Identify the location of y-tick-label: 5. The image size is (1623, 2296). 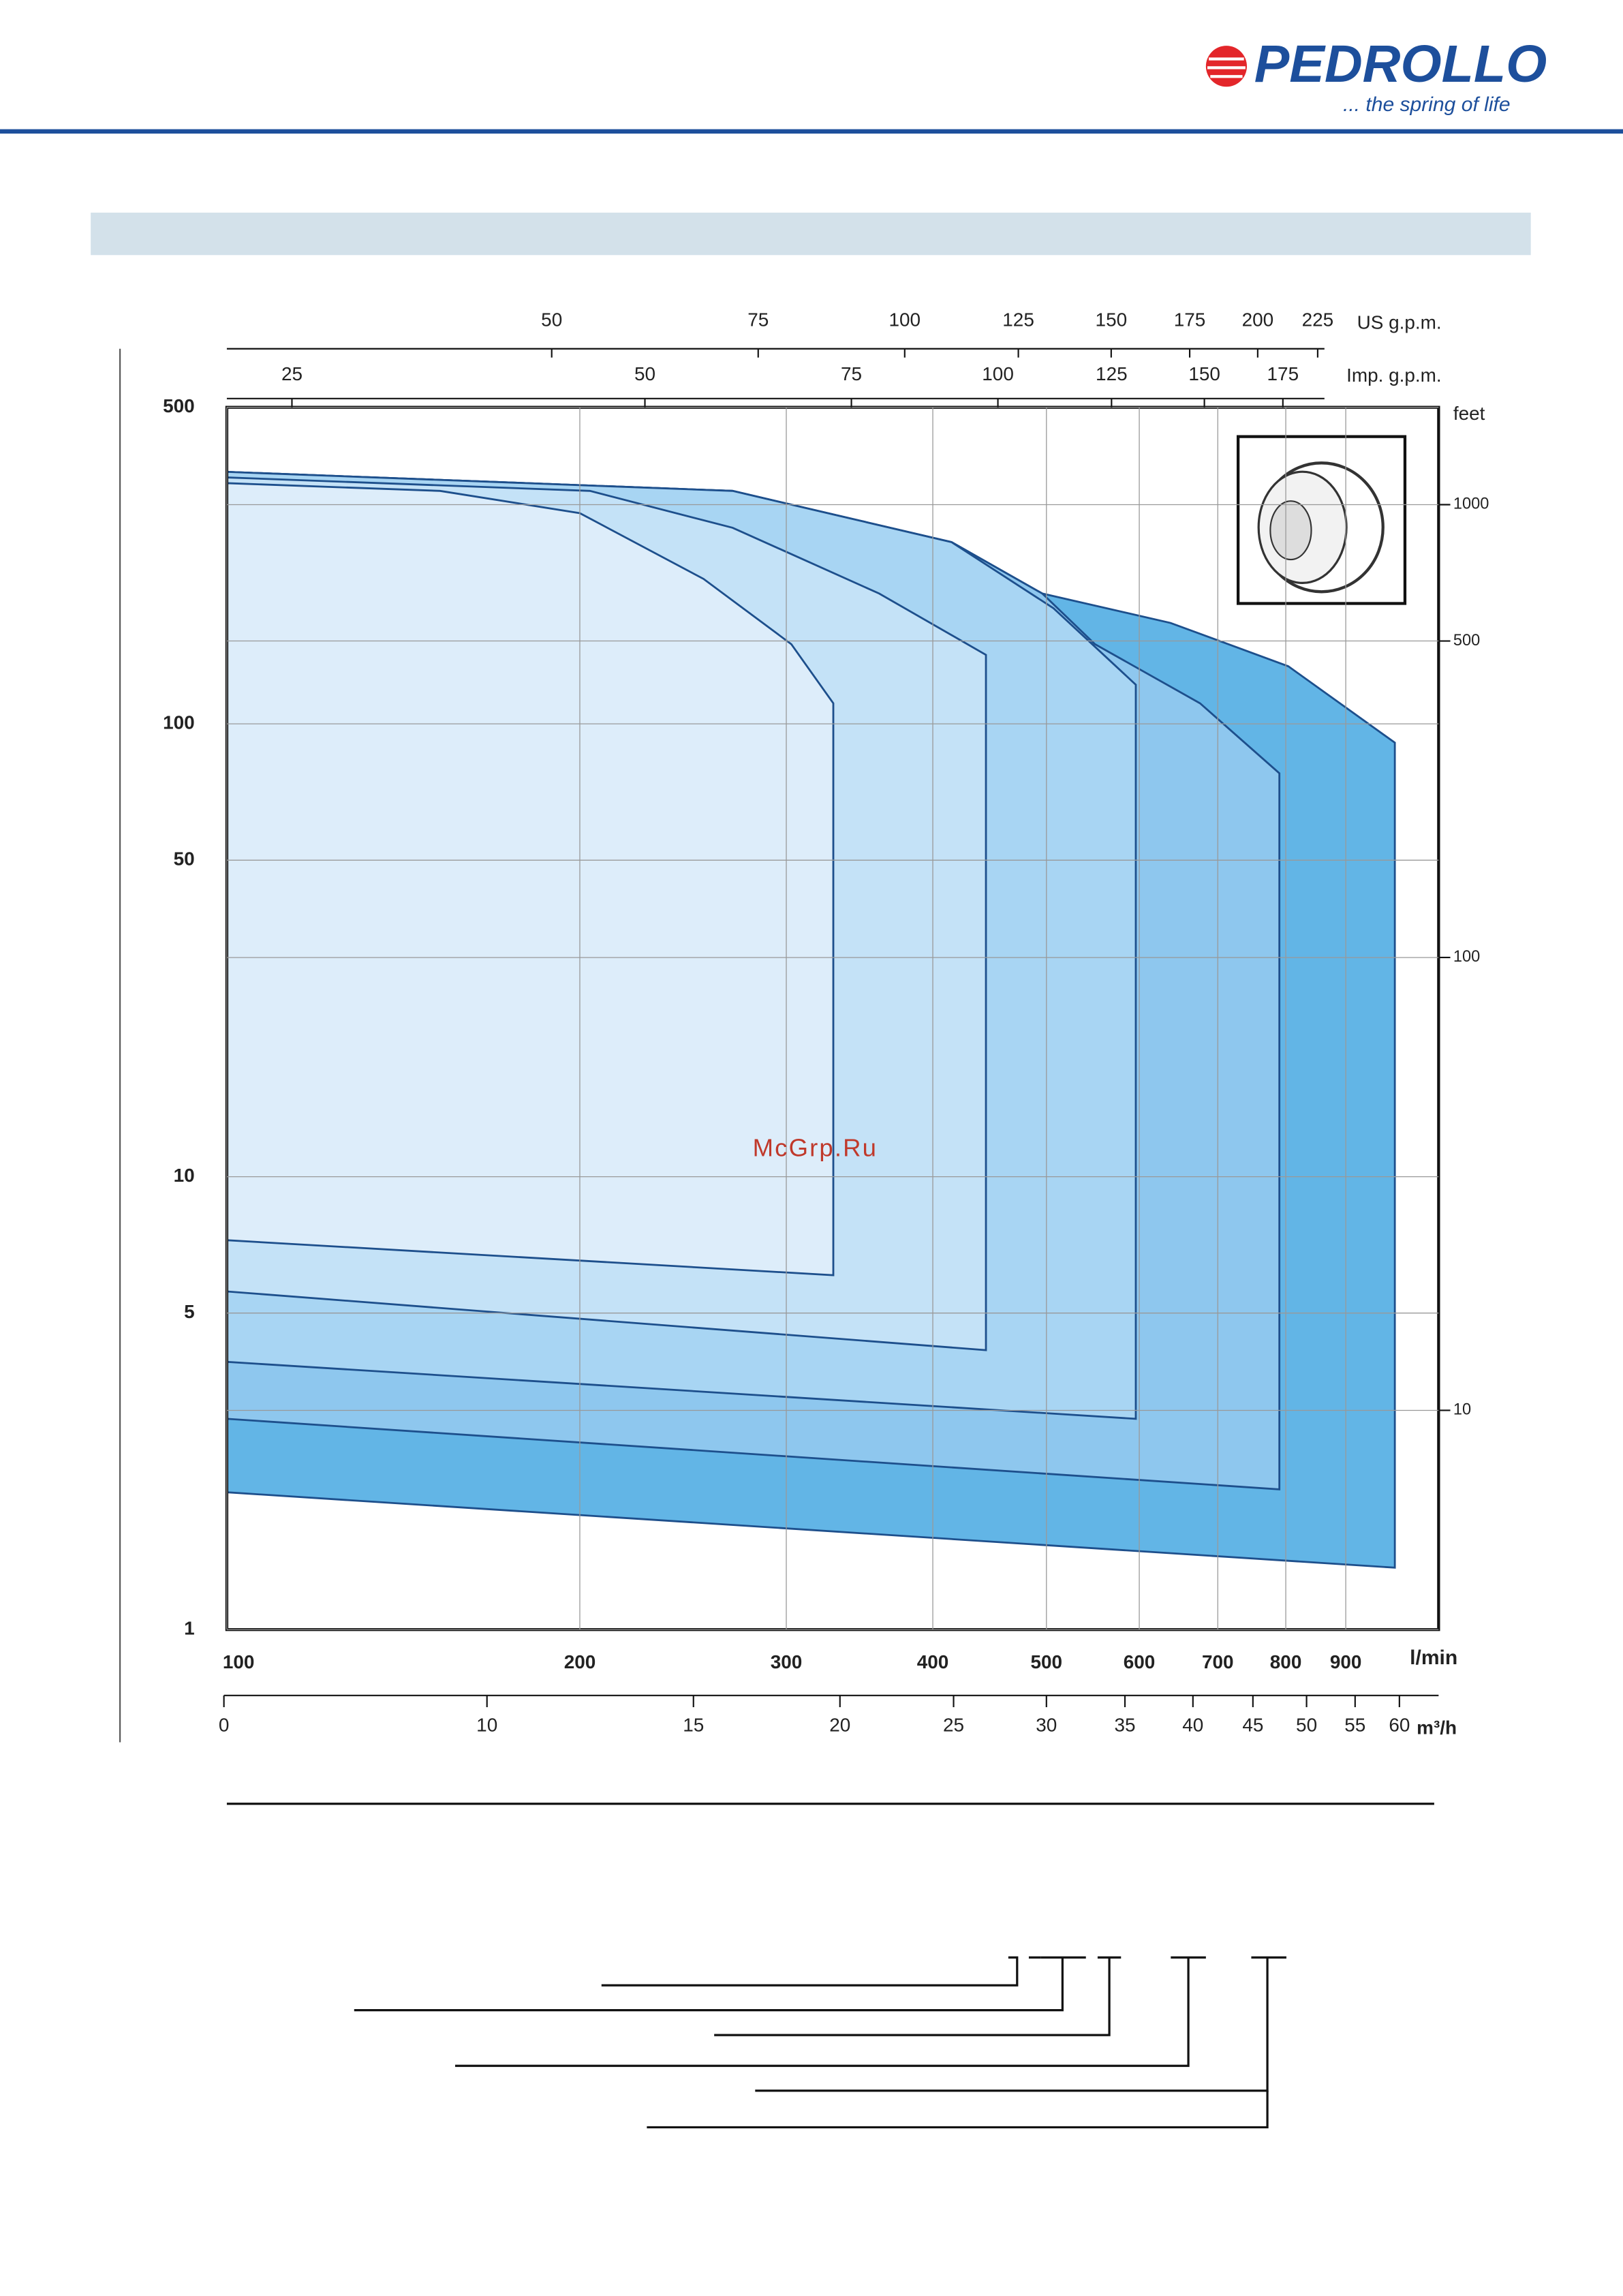
(189, 1312).